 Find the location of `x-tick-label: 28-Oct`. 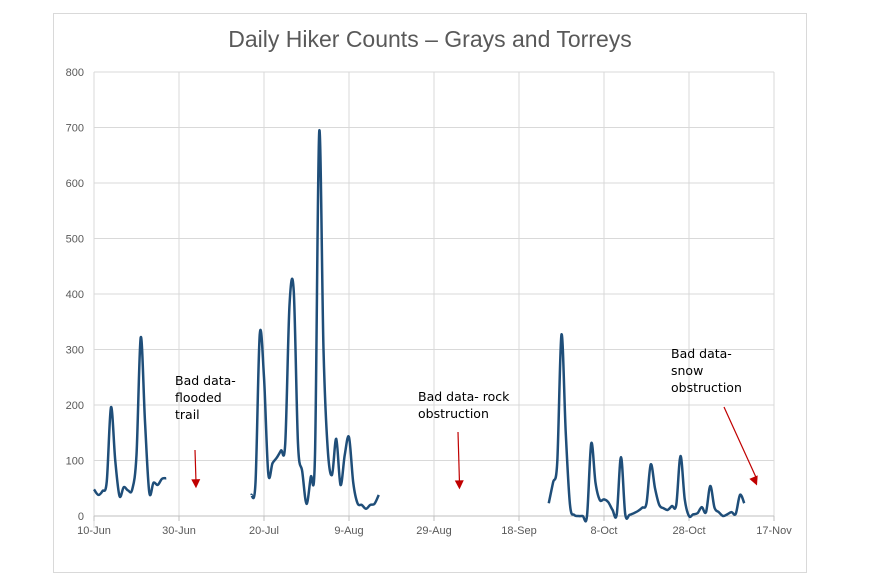

x-tick-label: 28-Oct is located at coordinates (688, 531).